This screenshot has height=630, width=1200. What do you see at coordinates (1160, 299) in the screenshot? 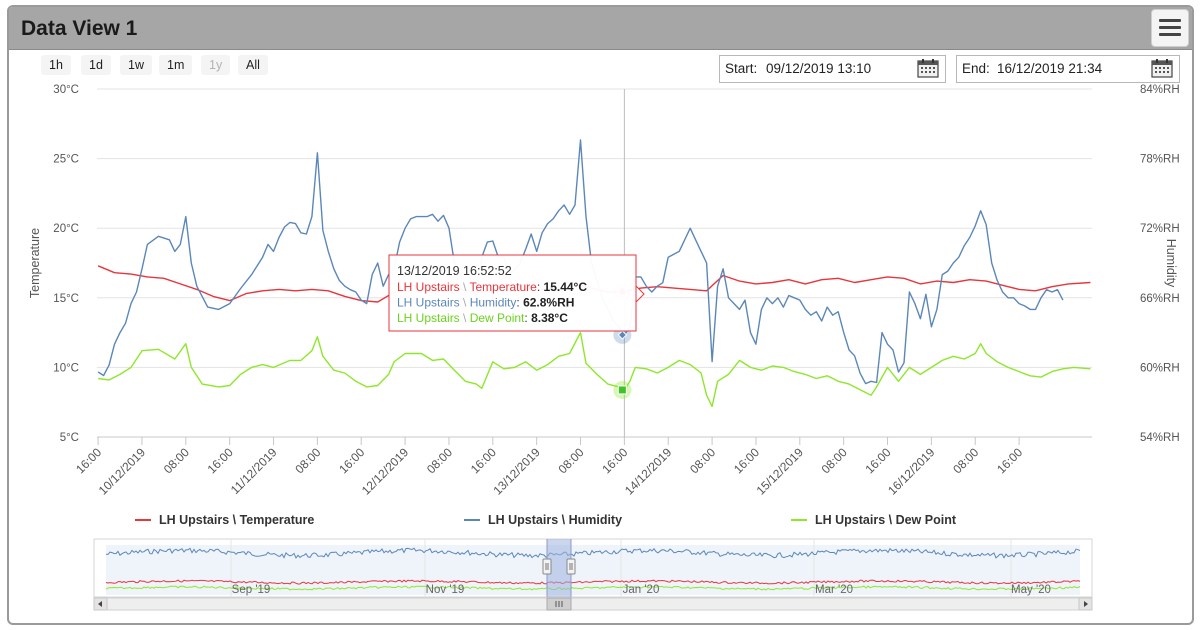
I see `y2-tick-label: 66%RH` at bounding box center [1160, 299].